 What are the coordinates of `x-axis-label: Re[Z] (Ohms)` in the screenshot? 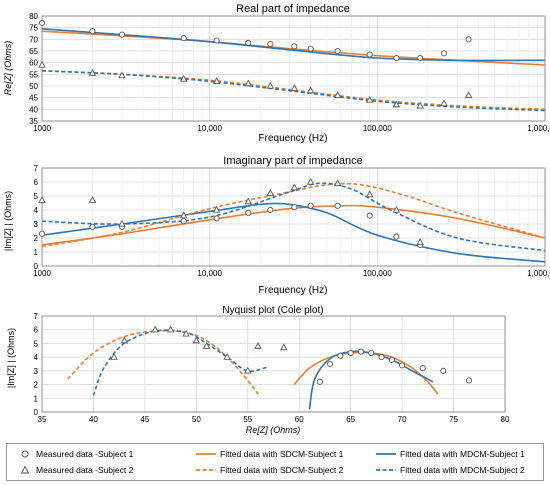 It's located at (273, 430).